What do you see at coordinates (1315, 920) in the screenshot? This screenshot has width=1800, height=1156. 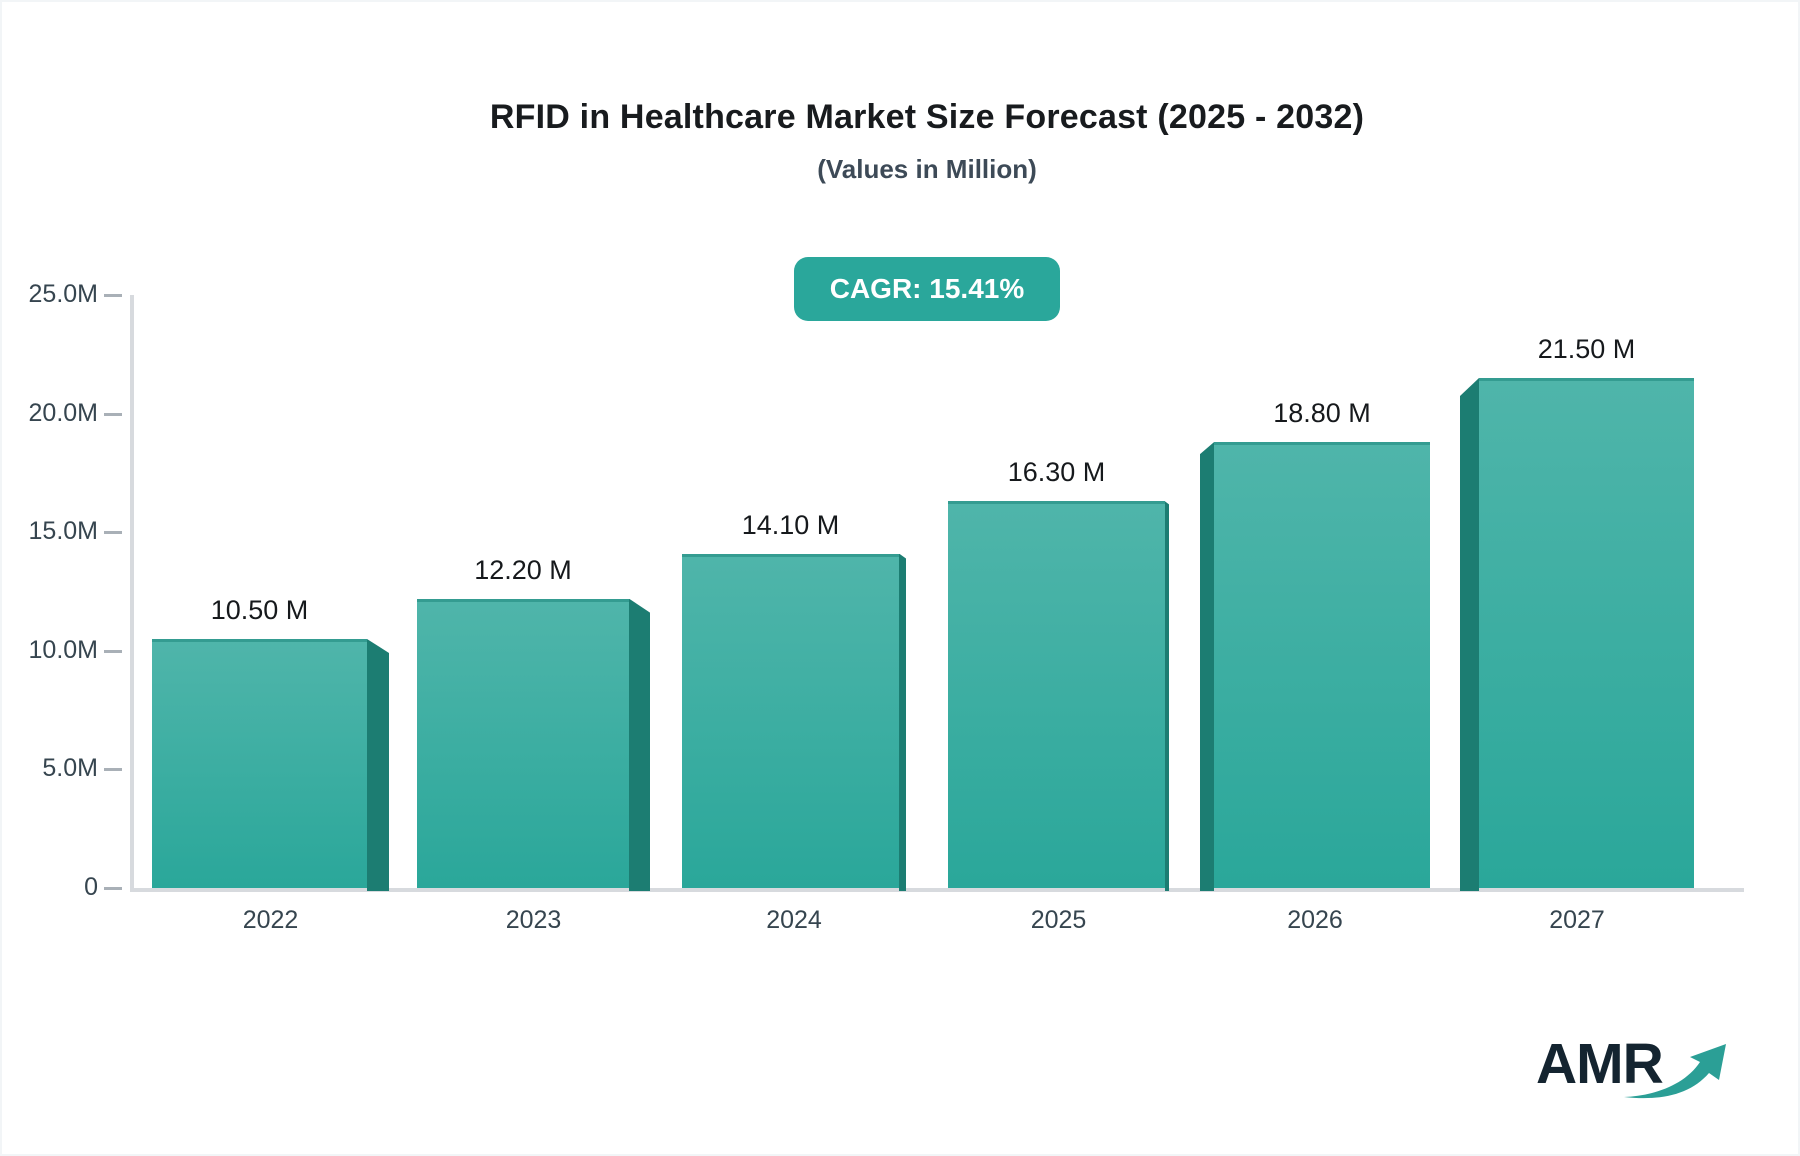 I see `x-axis-label-2026: 2026` at bounding box center [1315, 920].